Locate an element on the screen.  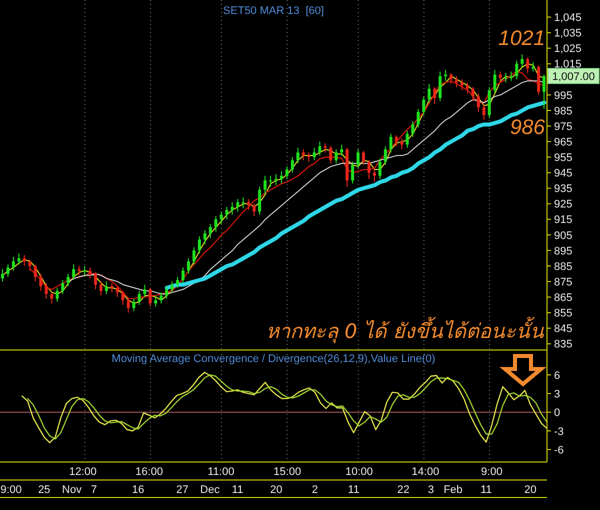
x-tick-label: 25 is located at coordinates (44, 490).